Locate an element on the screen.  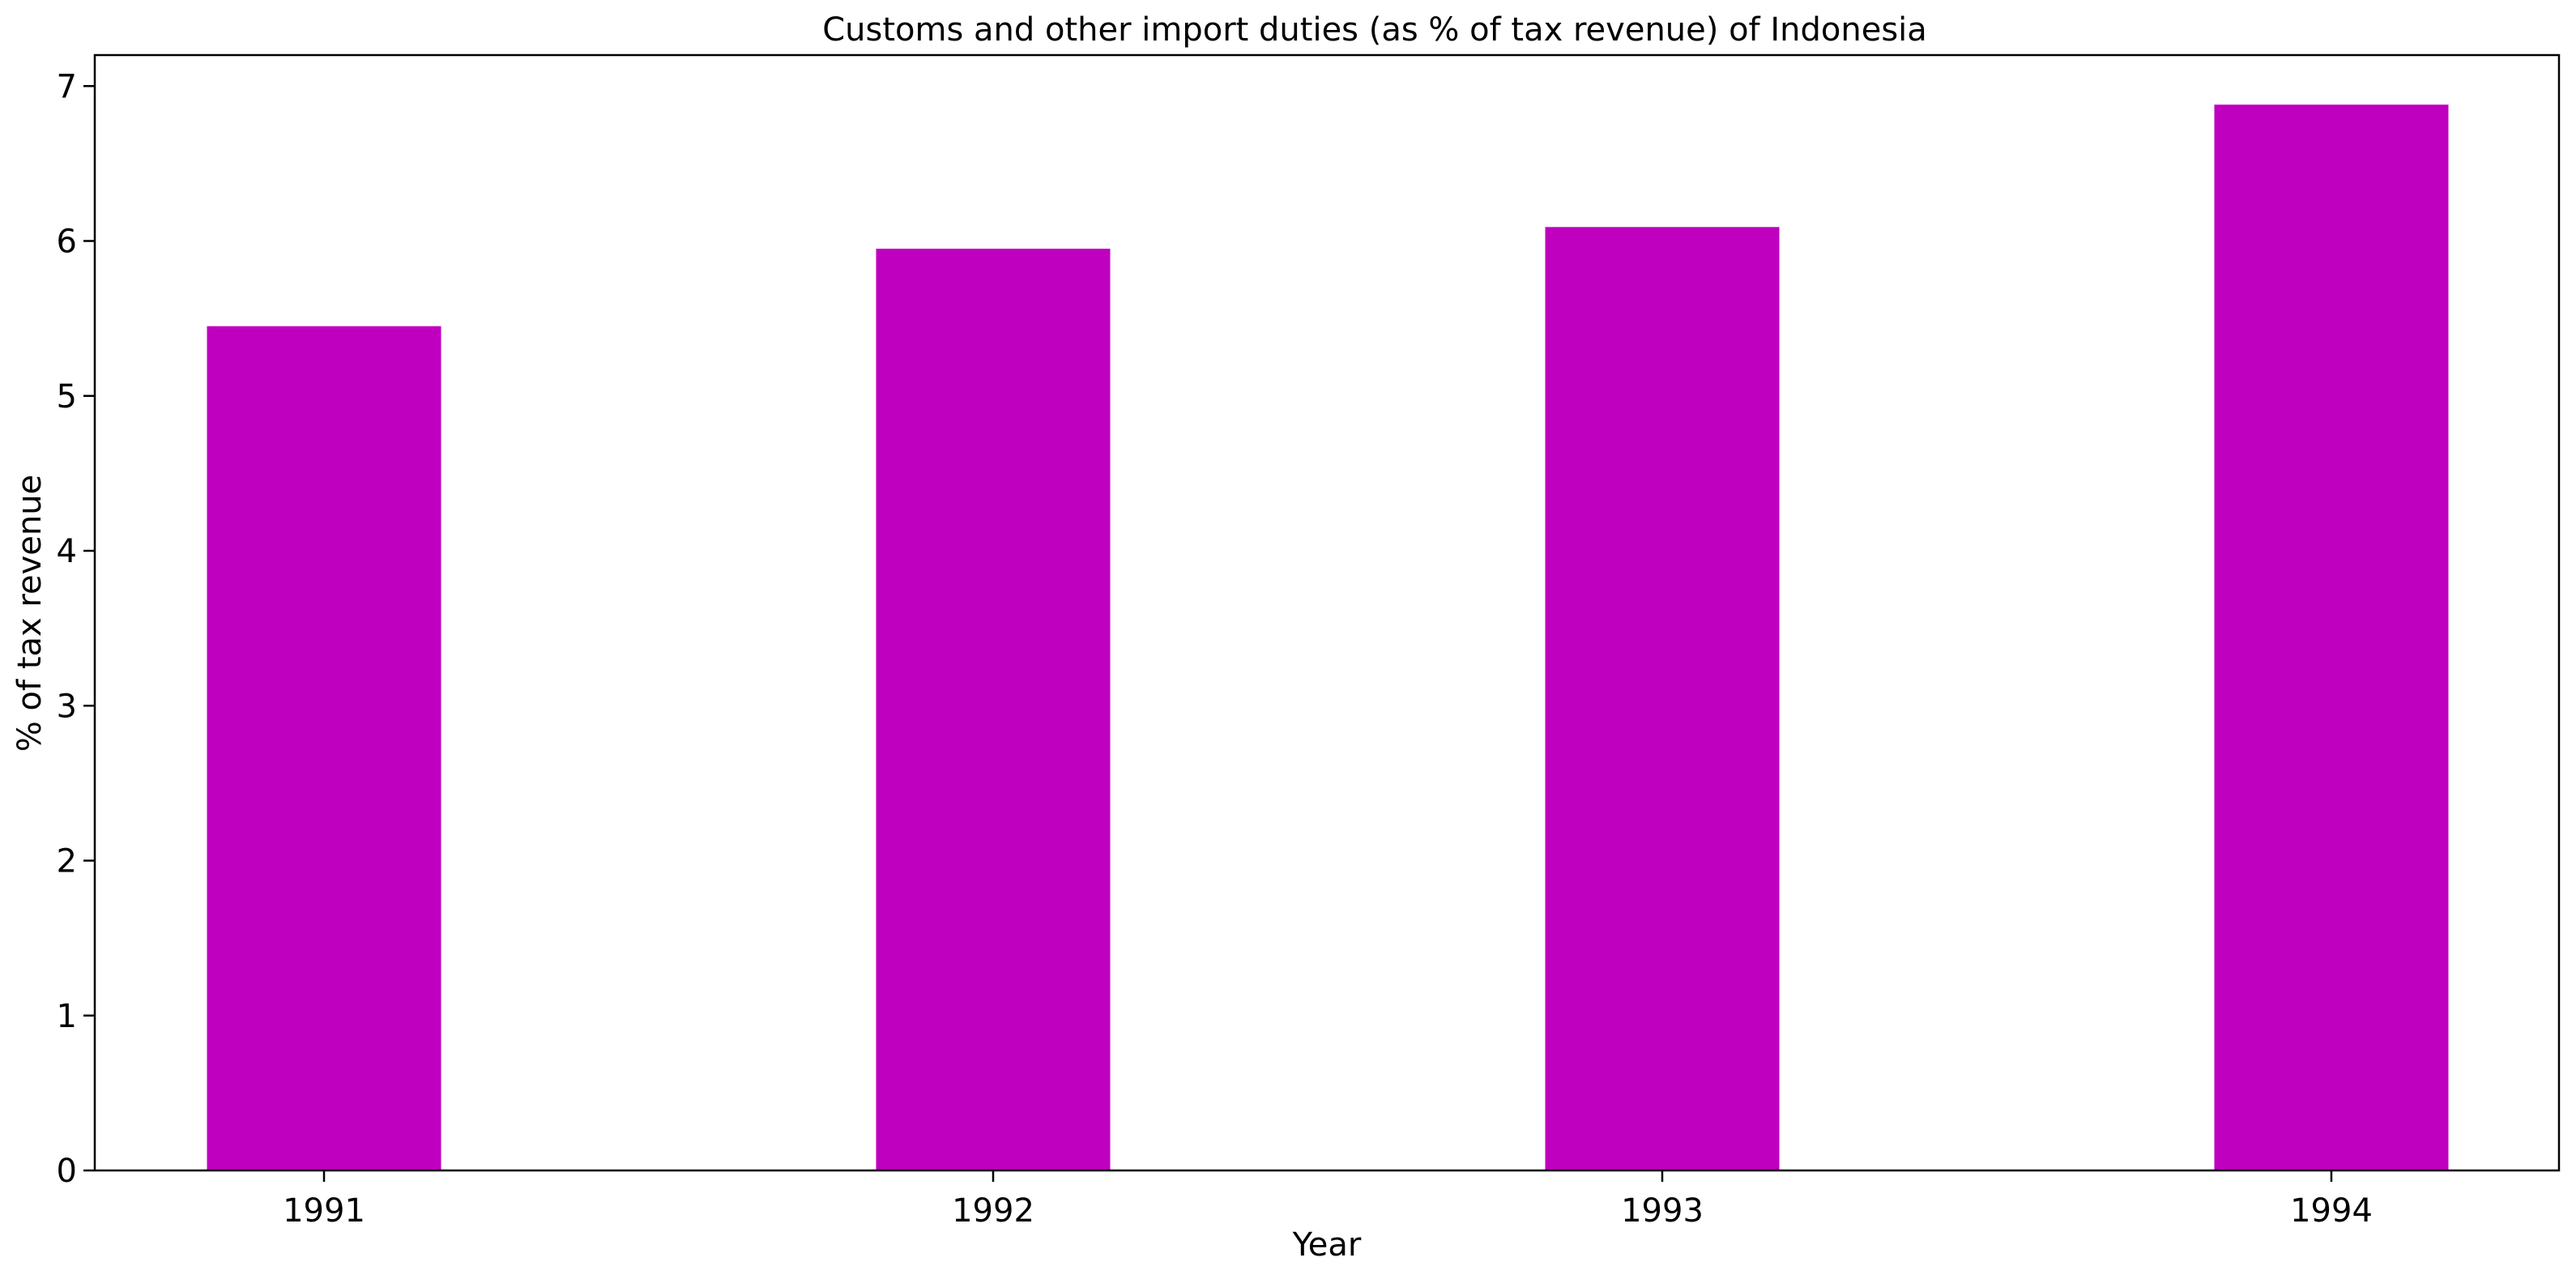
y-tick-label: 6 is located at coordinates (67, 242).